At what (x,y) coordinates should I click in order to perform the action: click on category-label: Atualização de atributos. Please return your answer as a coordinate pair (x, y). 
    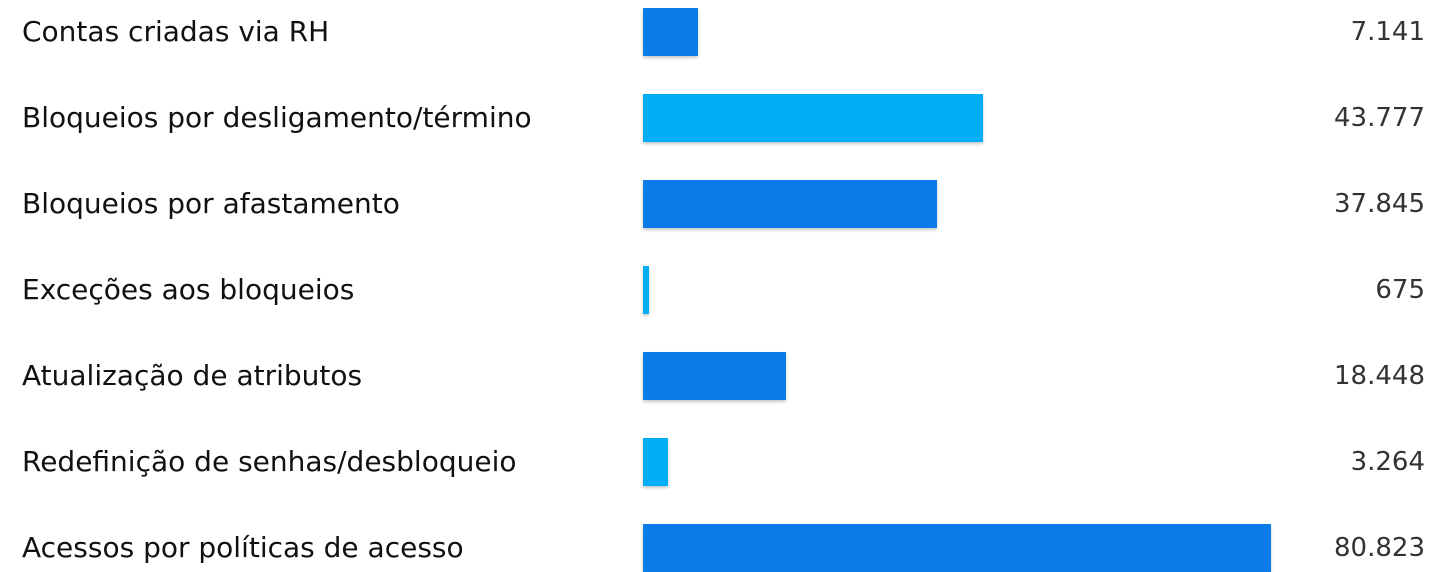
    Looking at the image, I should click on (192, 375).